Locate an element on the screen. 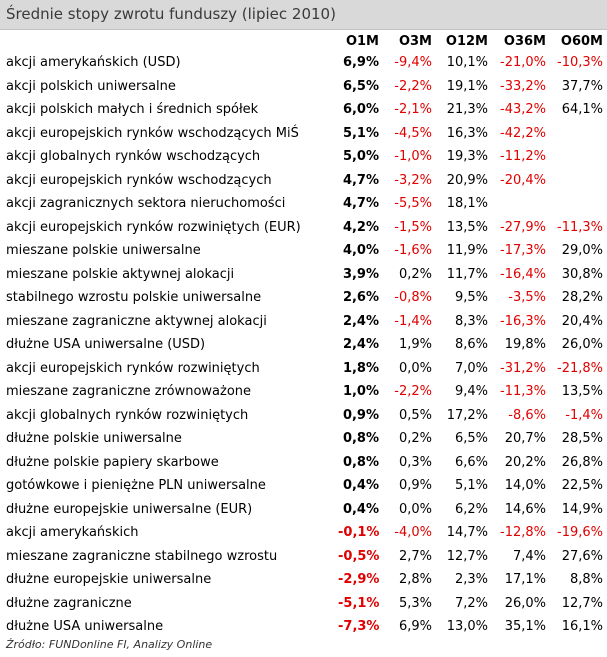 The width and height of the screenshot is (607, 657). return-cell-o12m: 9,4% is located at coordinates (471, 392).